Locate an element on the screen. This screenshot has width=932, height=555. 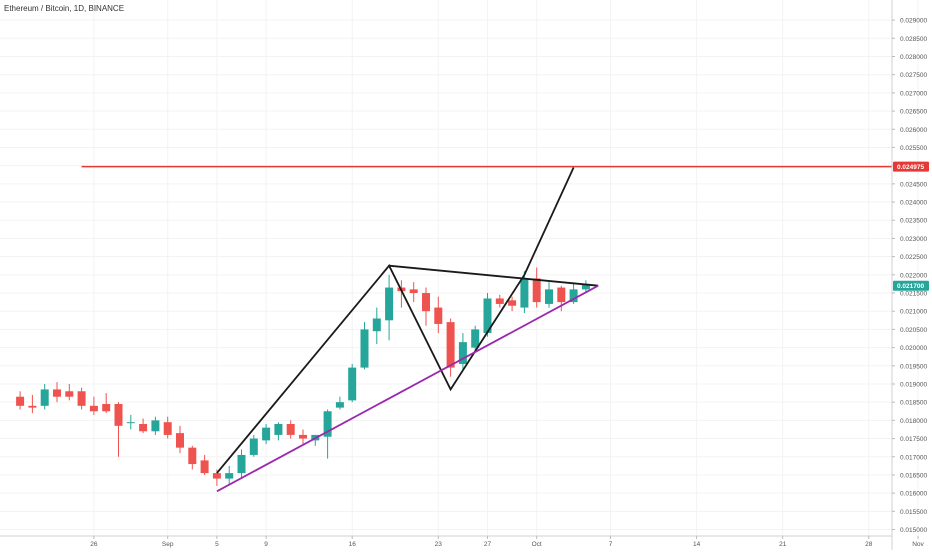
x-tick-label: 9 is located at coordinates (266, 544).